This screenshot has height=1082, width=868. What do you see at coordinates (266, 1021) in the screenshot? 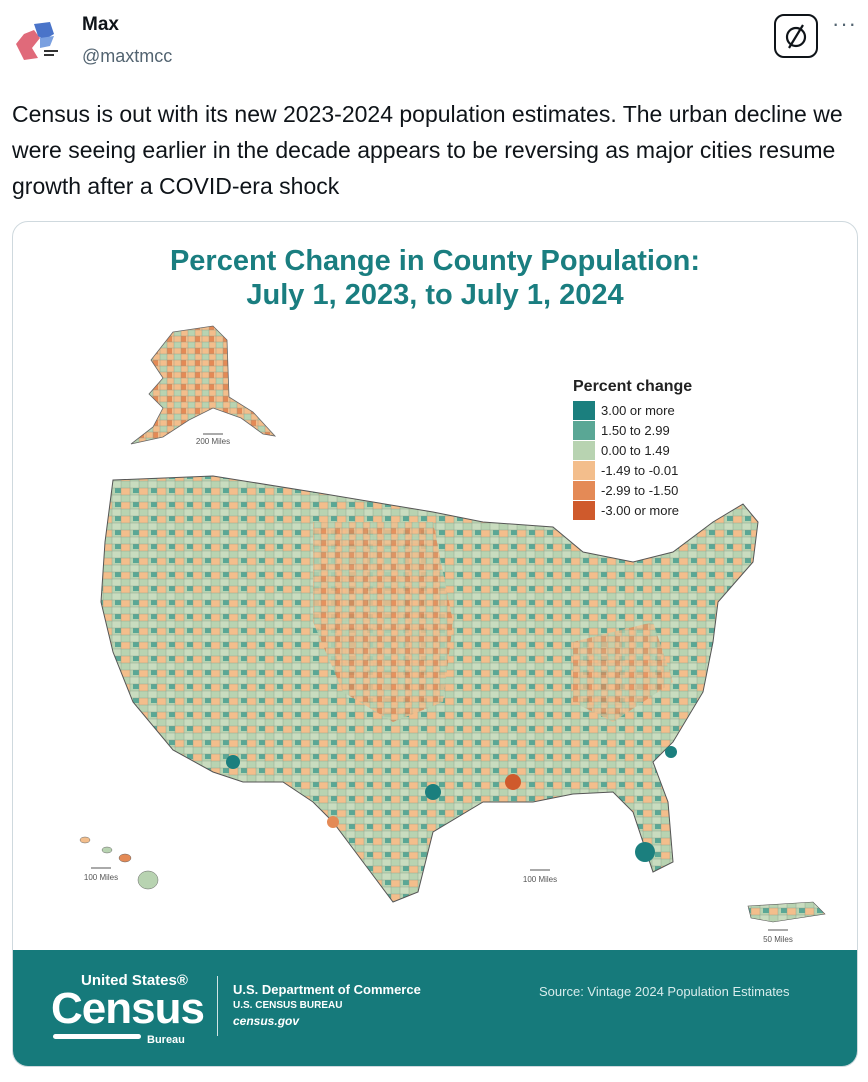
I see `census-website: census.gov` at bounding box center [266, 1021].